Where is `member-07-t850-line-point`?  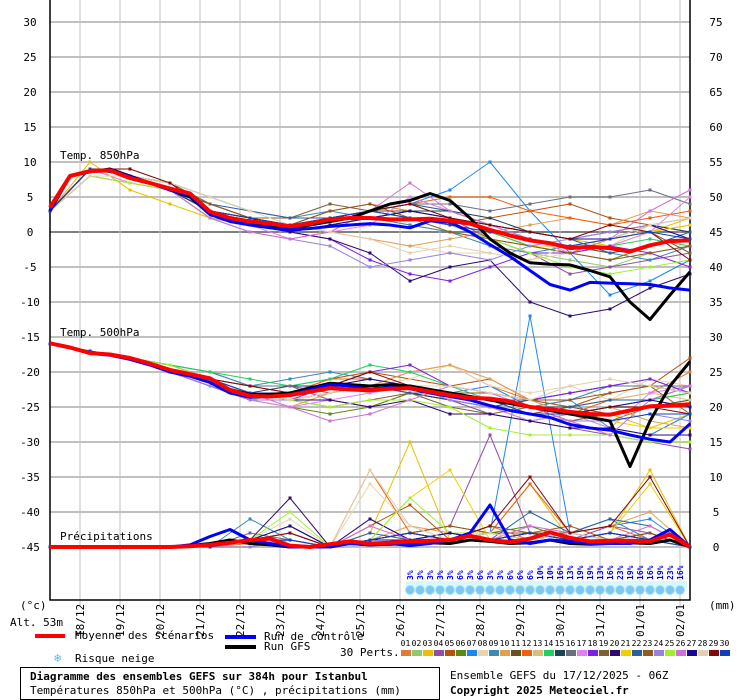 member-07-t850-line-point is located at coordinates (650, 281).